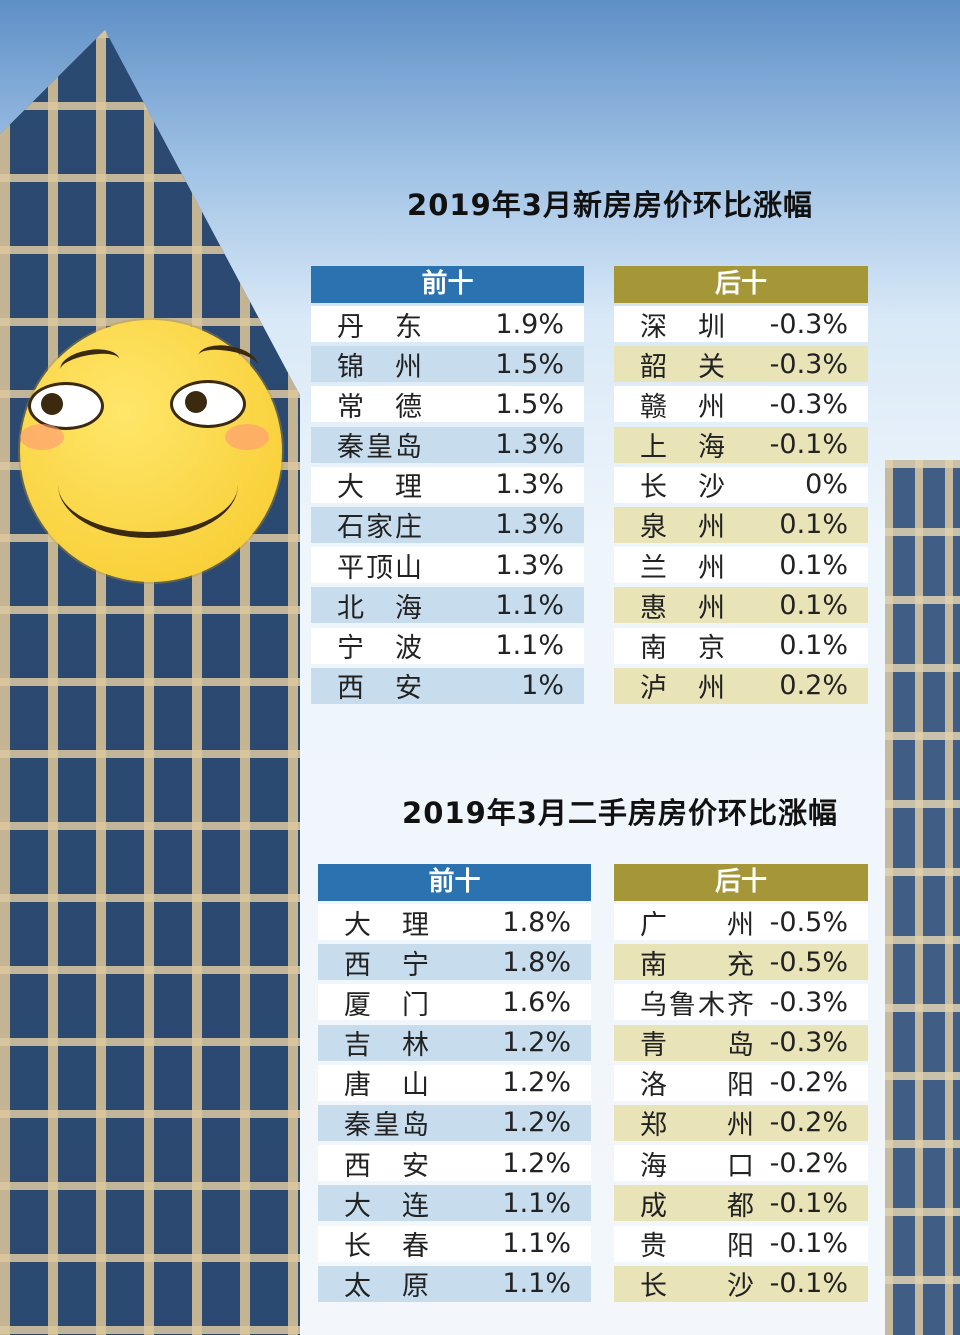  Describe the element at coordinates (698, 1086) in the screenshot. I see `city-name: 洛 阳` at that location.